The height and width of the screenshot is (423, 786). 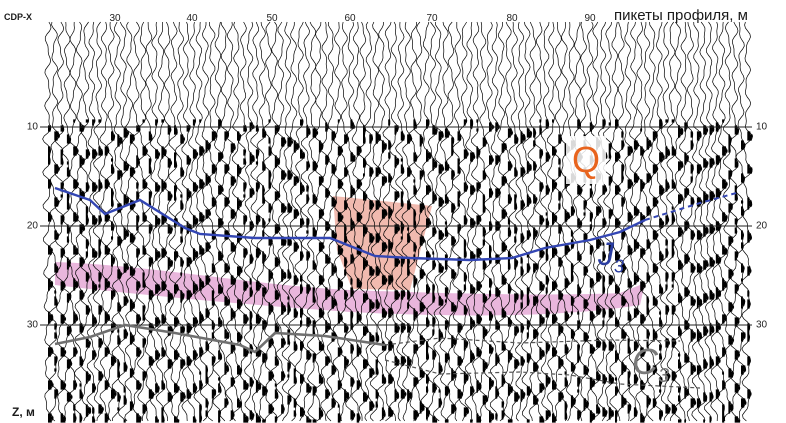 I want to click on depth-tick-left: 20, so click(x=32, y=226).